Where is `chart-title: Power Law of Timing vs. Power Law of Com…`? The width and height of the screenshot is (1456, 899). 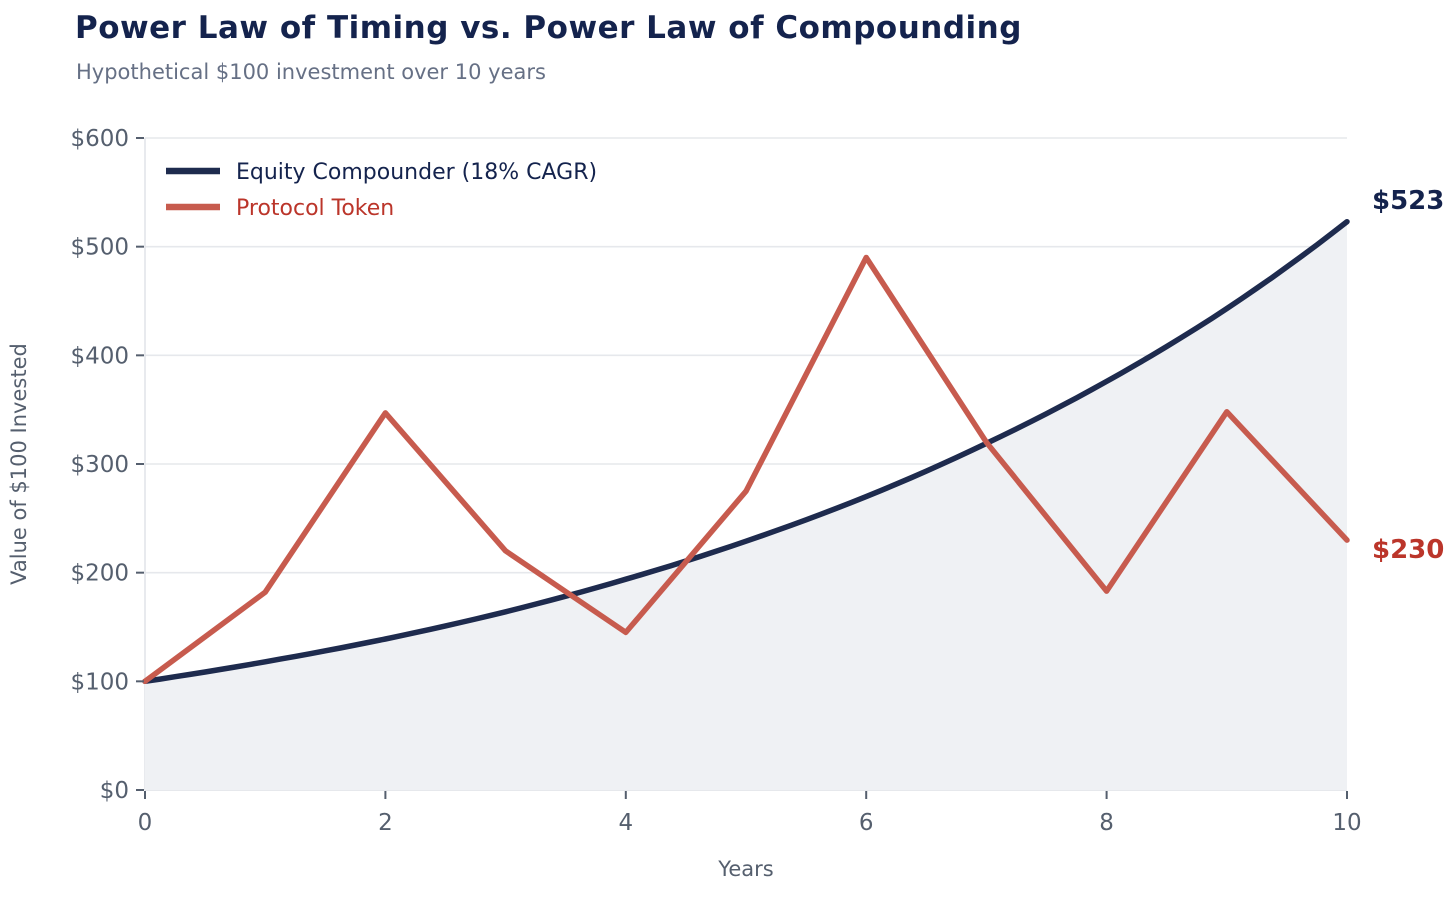
chart-title: Power Law of Timing vs. Power Law of Com… is located at coordinates (548, 28).